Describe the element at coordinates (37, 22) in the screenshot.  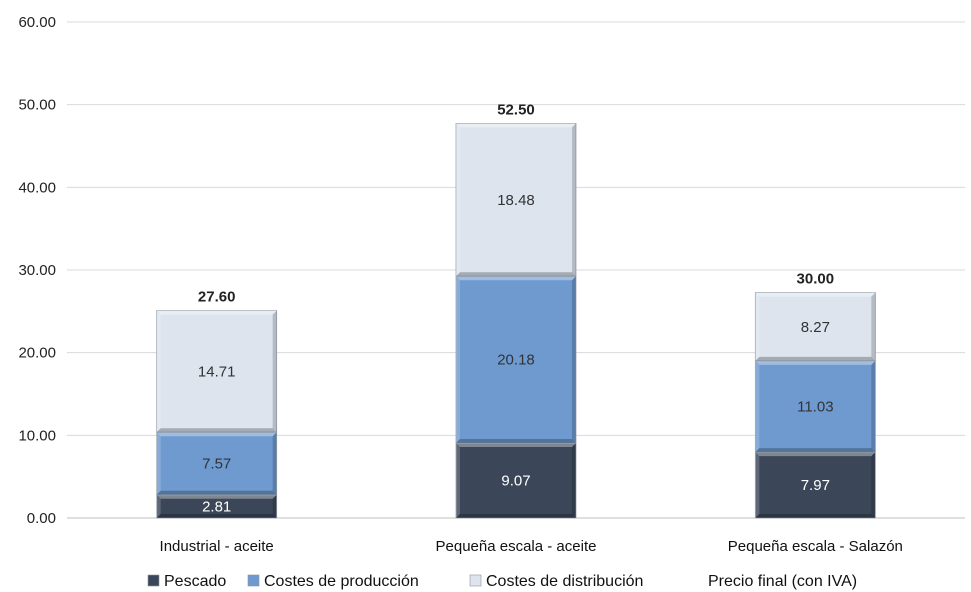
I see `y-tick-label: 60.00` at that location.